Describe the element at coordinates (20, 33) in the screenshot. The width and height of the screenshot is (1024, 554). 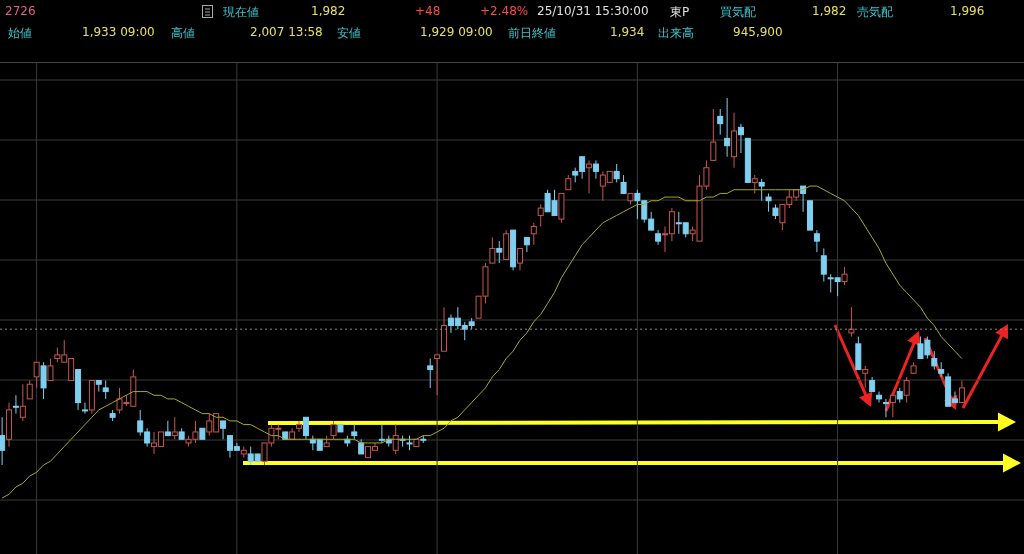
I see `text: 始値` at that location.